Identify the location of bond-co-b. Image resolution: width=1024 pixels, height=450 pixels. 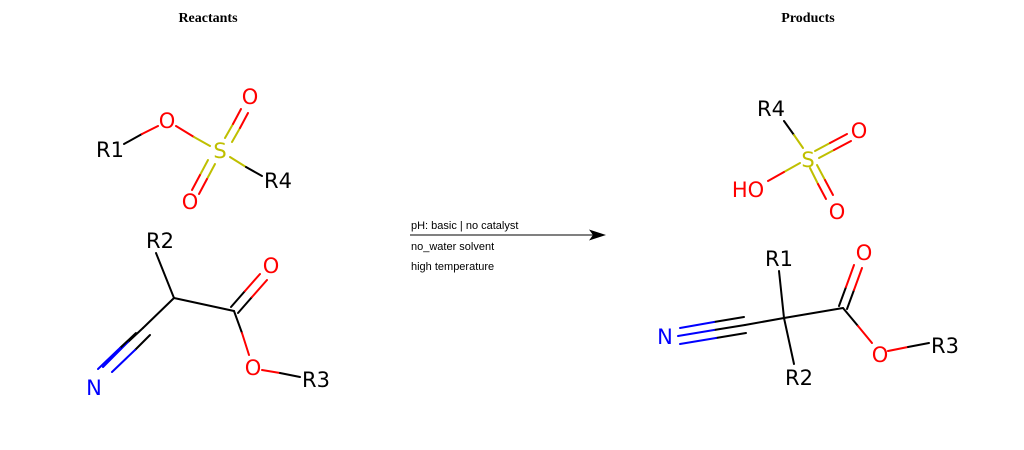
(245, 305).